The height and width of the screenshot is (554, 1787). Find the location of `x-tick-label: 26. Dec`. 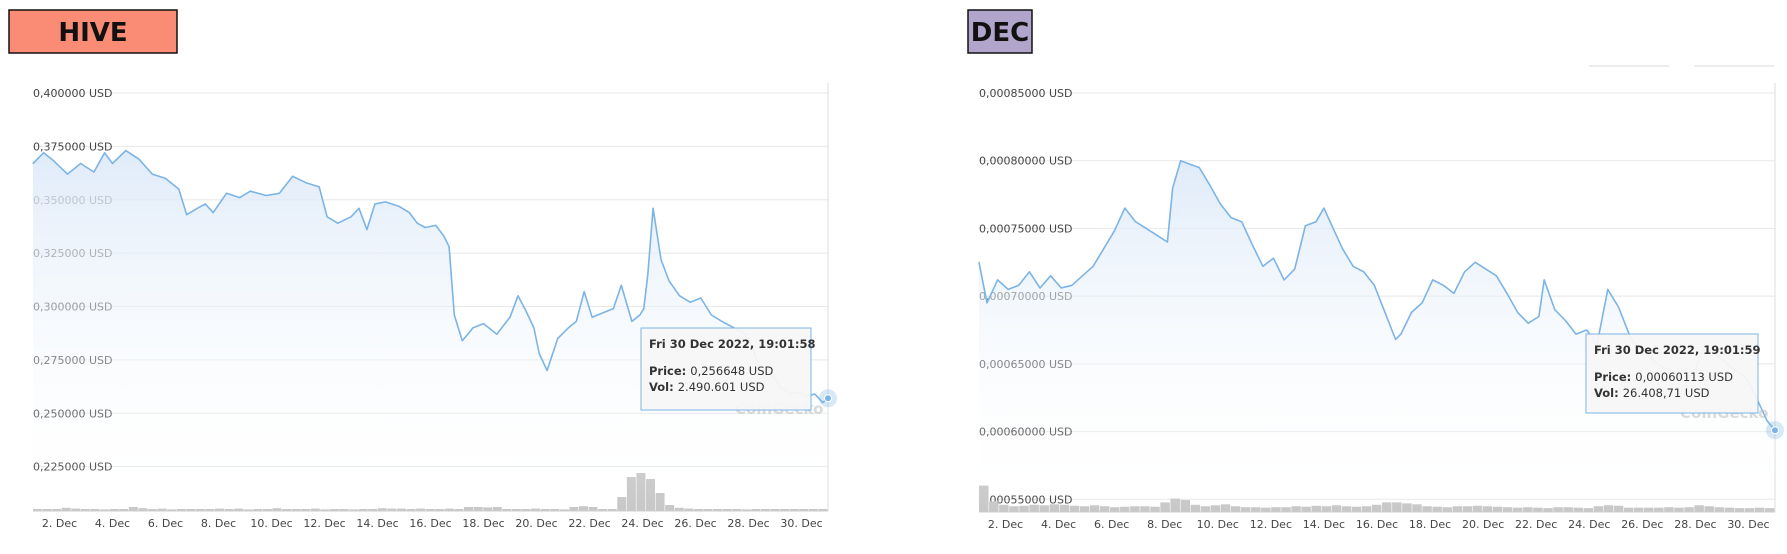

x-tick-label: 26. Dec is located at coordinates (695, 523).